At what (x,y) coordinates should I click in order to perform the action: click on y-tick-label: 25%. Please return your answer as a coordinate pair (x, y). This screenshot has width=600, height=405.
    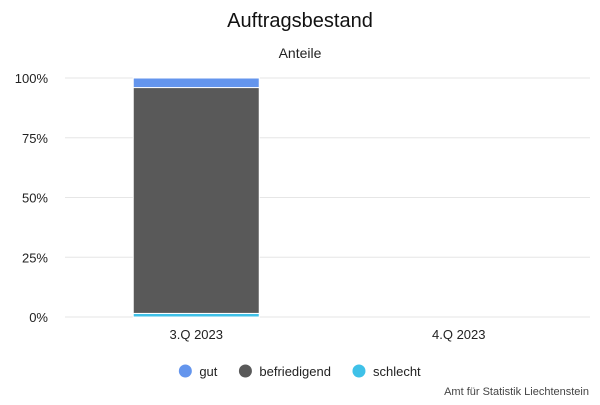
    Looking at the image, I should click on (35, 257).